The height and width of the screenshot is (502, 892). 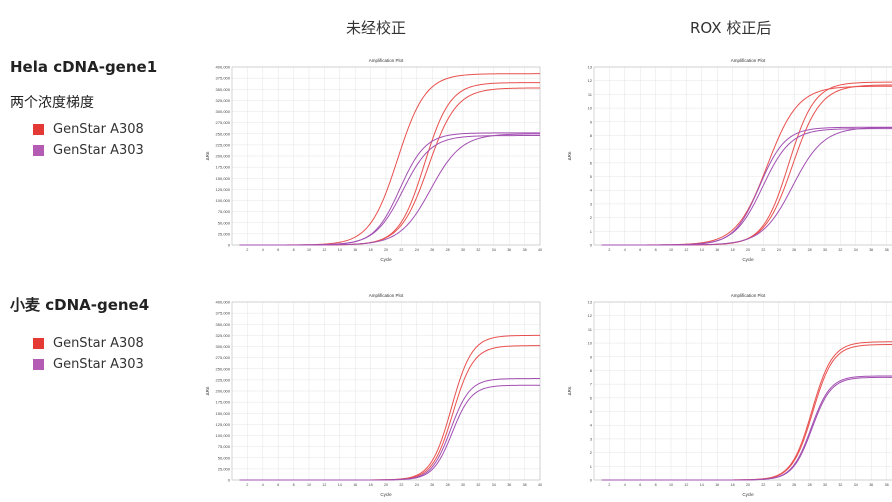 I want to click on y-tick-label: 3, so click(x=591, y=203).